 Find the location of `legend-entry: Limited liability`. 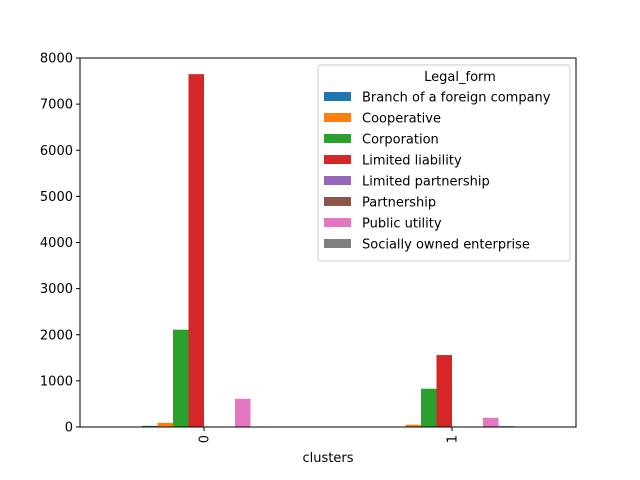

legend-entry: Limited liability is located at coordinates (412, 161).